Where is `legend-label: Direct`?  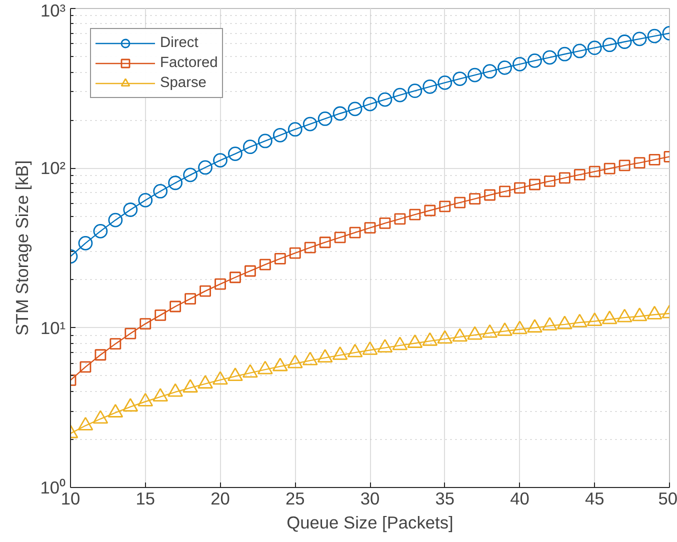
legend-label: Direct is located at coordinates (179, 43).